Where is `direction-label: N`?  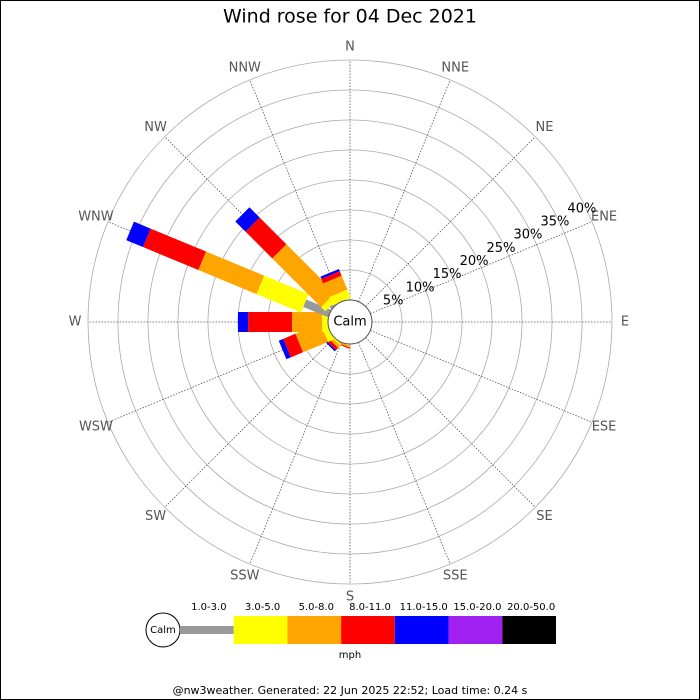 direction-label: N is located at coordinates (350, 47).